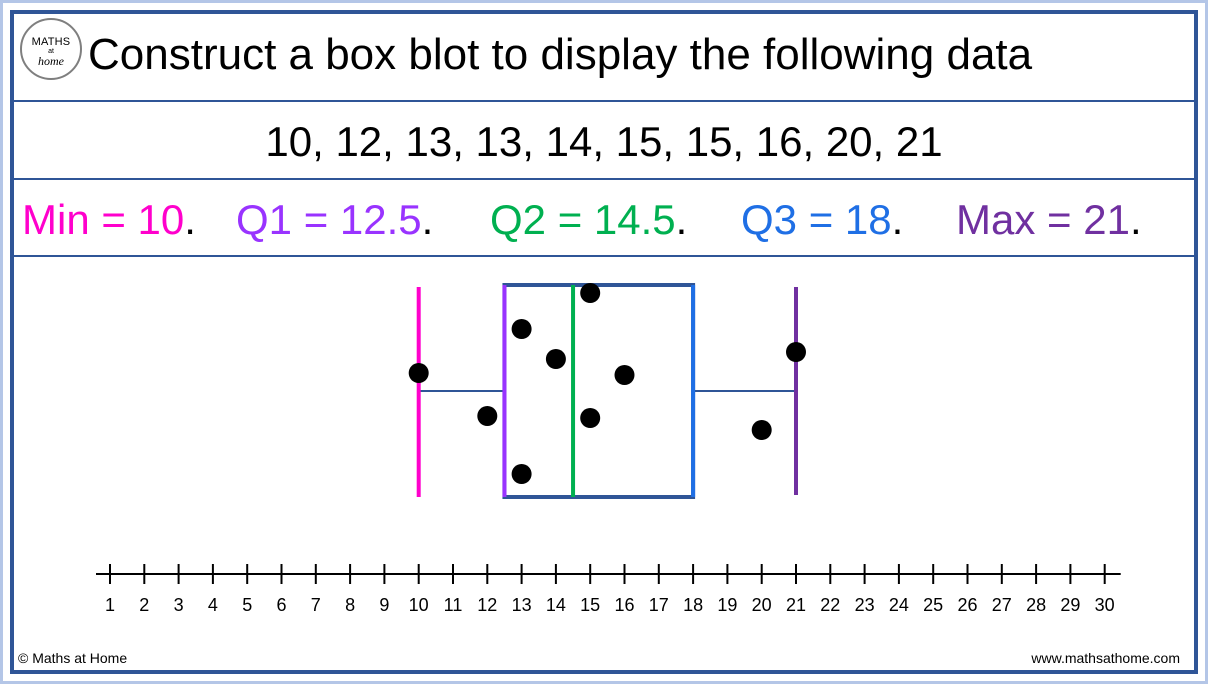 This screenshot has width=1208, height=684. I want to click on divider-data, so click(604, 179).